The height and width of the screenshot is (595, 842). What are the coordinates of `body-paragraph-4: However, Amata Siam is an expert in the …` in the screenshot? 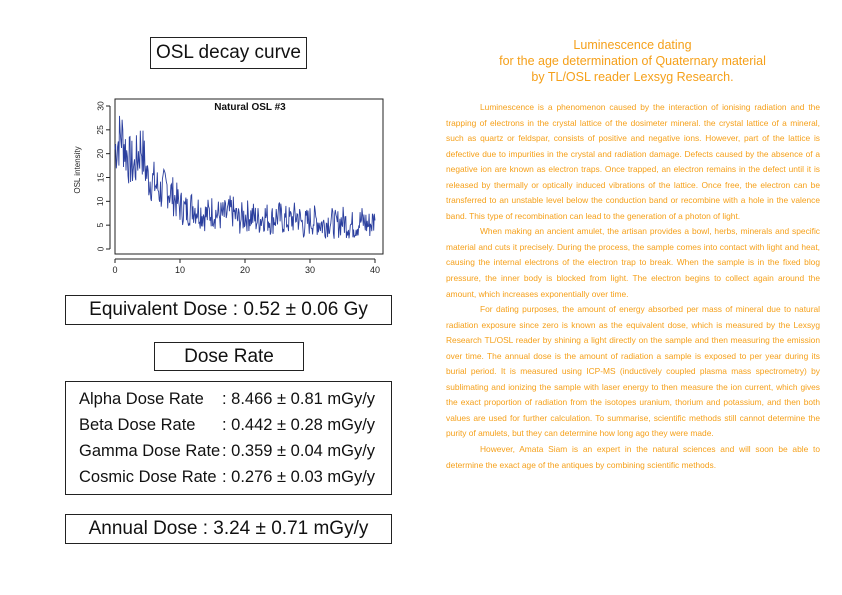 It's located at (633, 457).